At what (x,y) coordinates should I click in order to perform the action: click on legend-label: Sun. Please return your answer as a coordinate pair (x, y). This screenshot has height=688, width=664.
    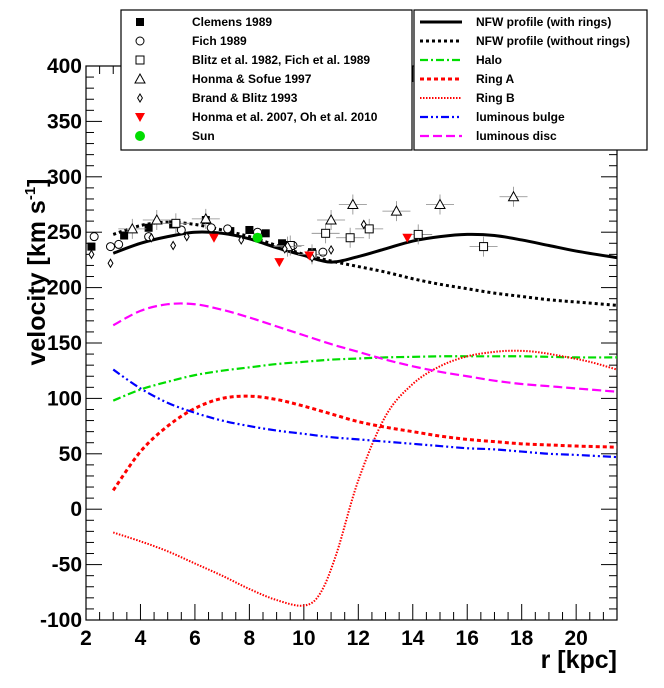
    Looking at the image, I should click on (203, 136).